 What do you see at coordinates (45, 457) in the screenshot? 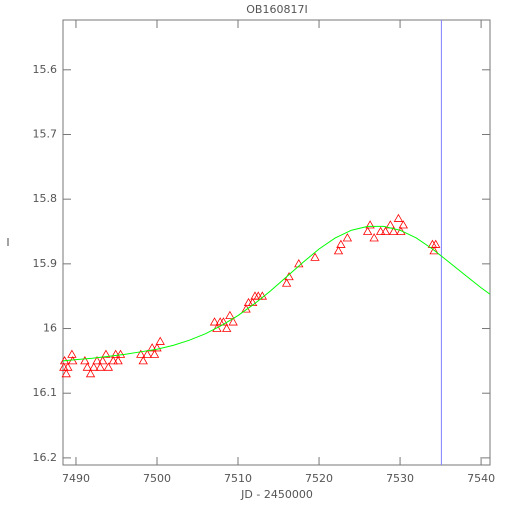
I see `y-tick-label: 16.2` at bounding box center [45, 457].